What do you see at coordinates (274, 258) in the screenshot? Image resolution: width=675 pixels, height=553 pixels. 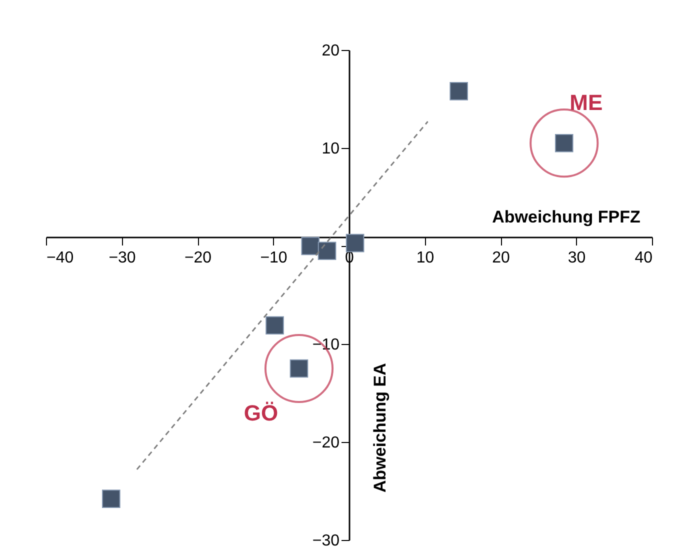 I see `x-tick-label: −10` at bounding box center [274, 258].